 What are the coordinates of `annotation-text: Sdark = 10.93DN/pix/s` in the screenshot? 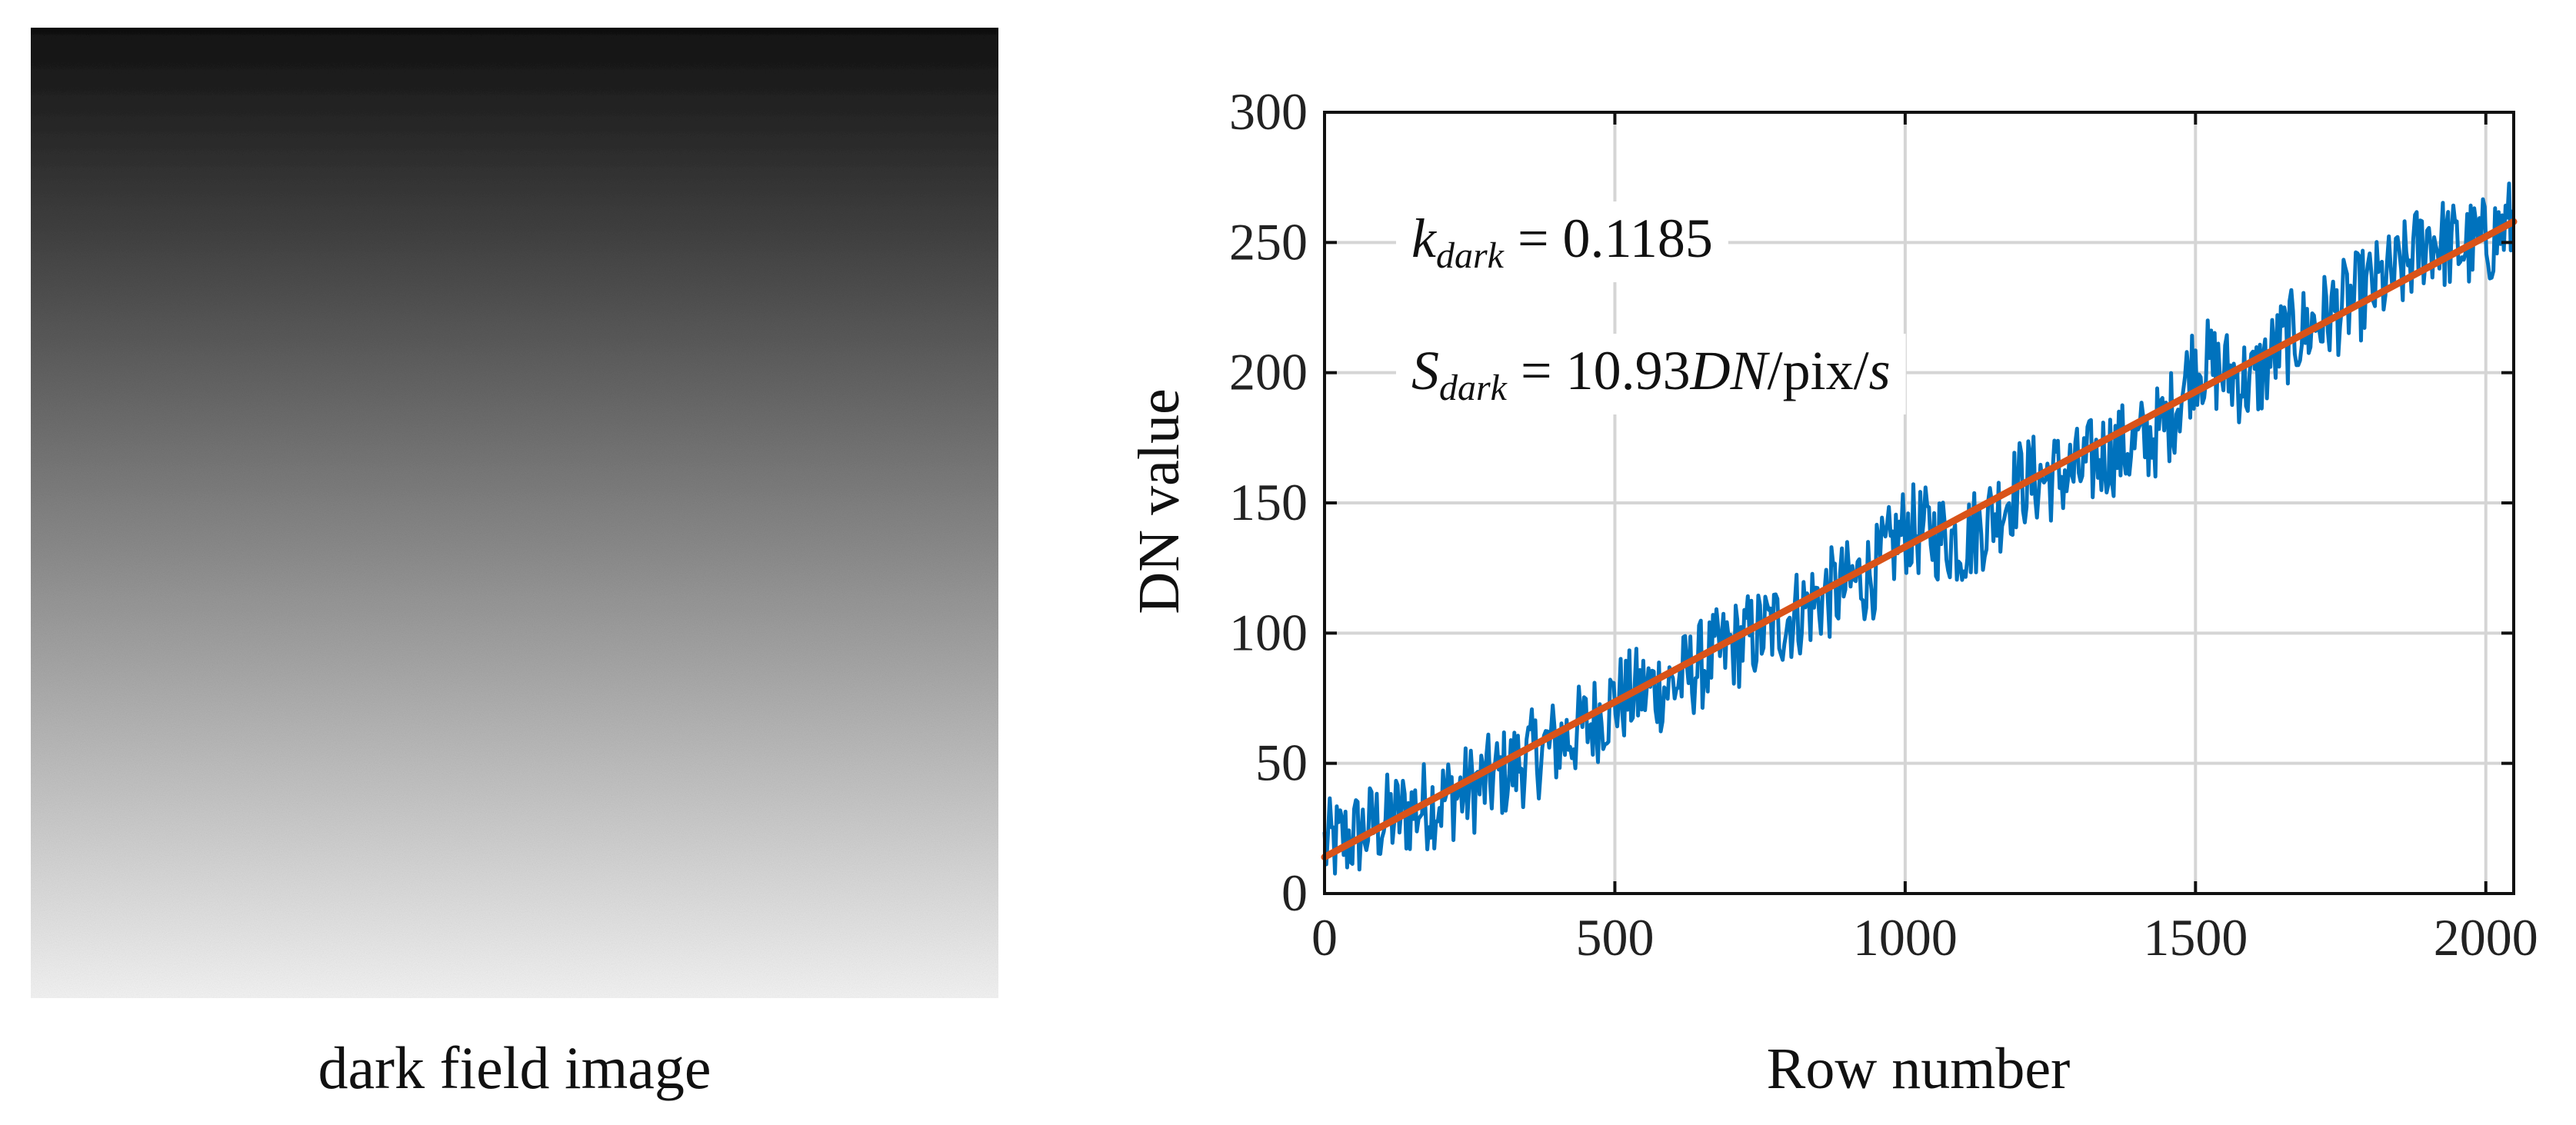 It's located at (1651, 374).